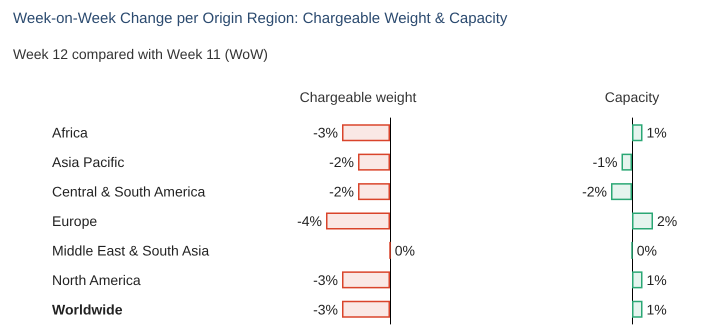 The height and width of the screenshot is (336, 714). Describe the element at coordinates (605, 162) in the screenshot. I see `data-label: -1%` at that location.